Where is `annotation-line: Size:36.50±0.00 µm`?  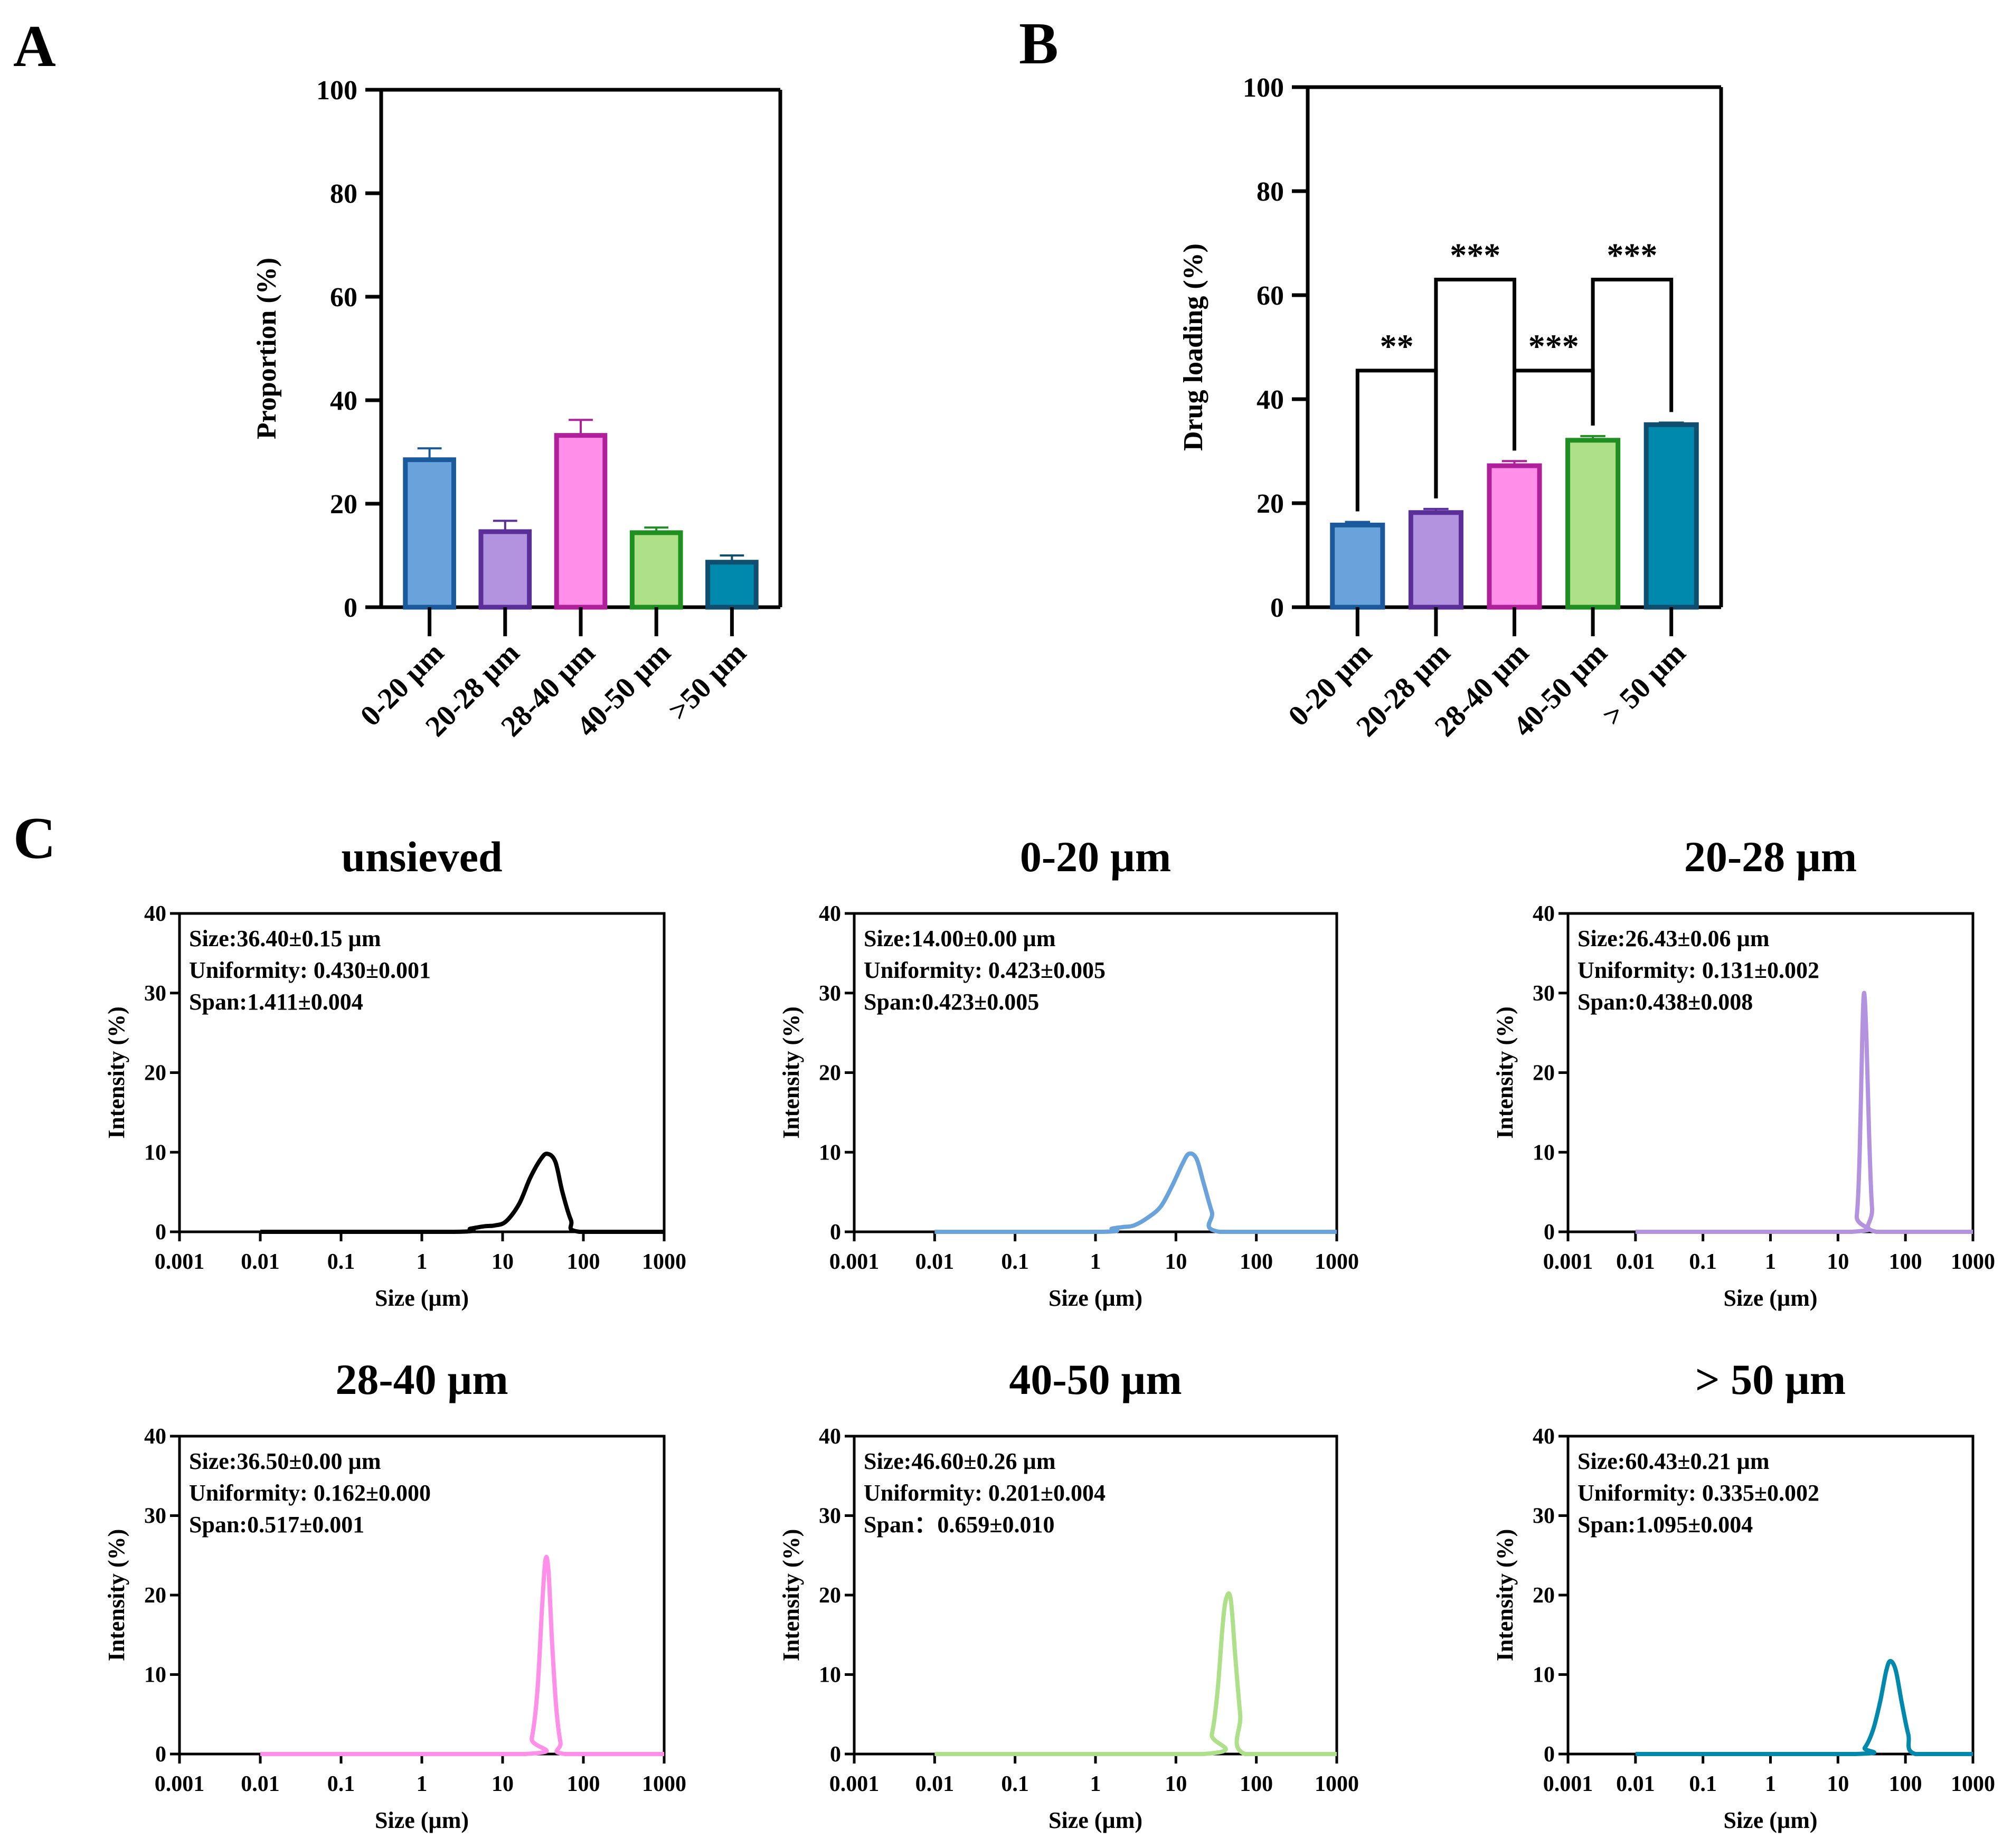 annotation-line: Size:36.50±0.00 µm is located at coordinates (285, 1461).